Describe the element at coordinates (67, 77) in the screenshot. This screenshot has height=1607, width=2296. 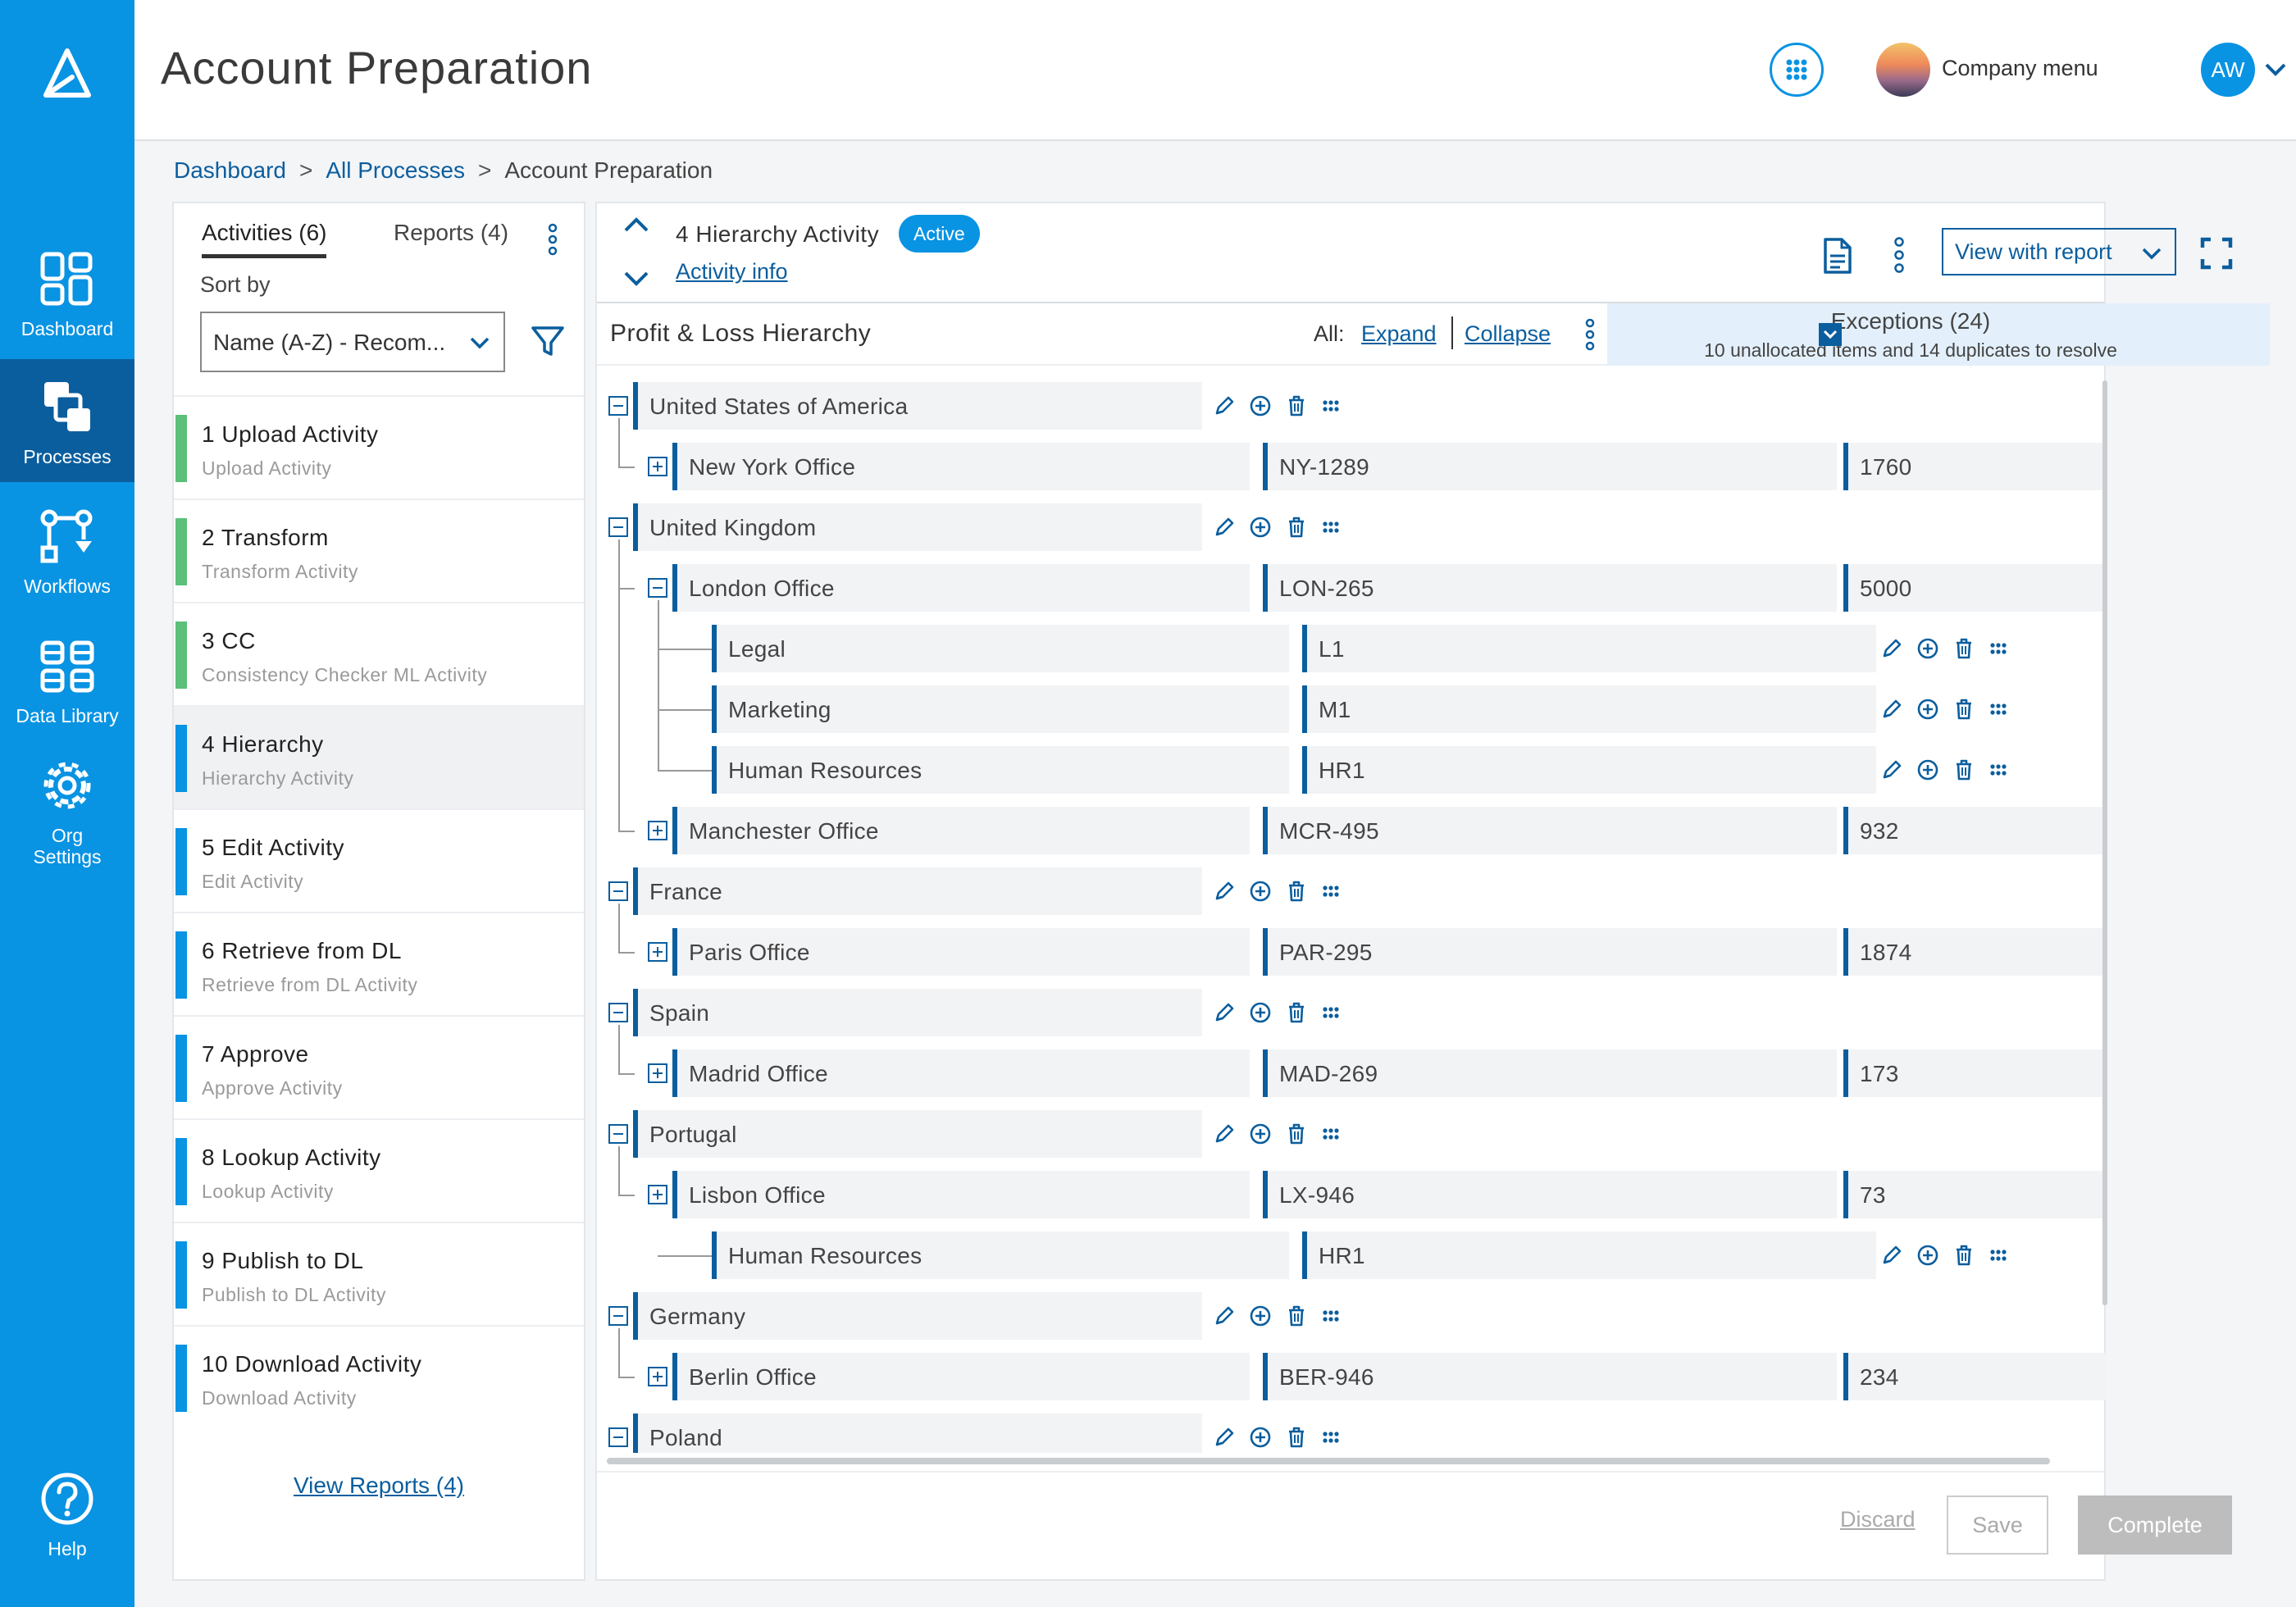
I see `app-logo-icon` at that location.